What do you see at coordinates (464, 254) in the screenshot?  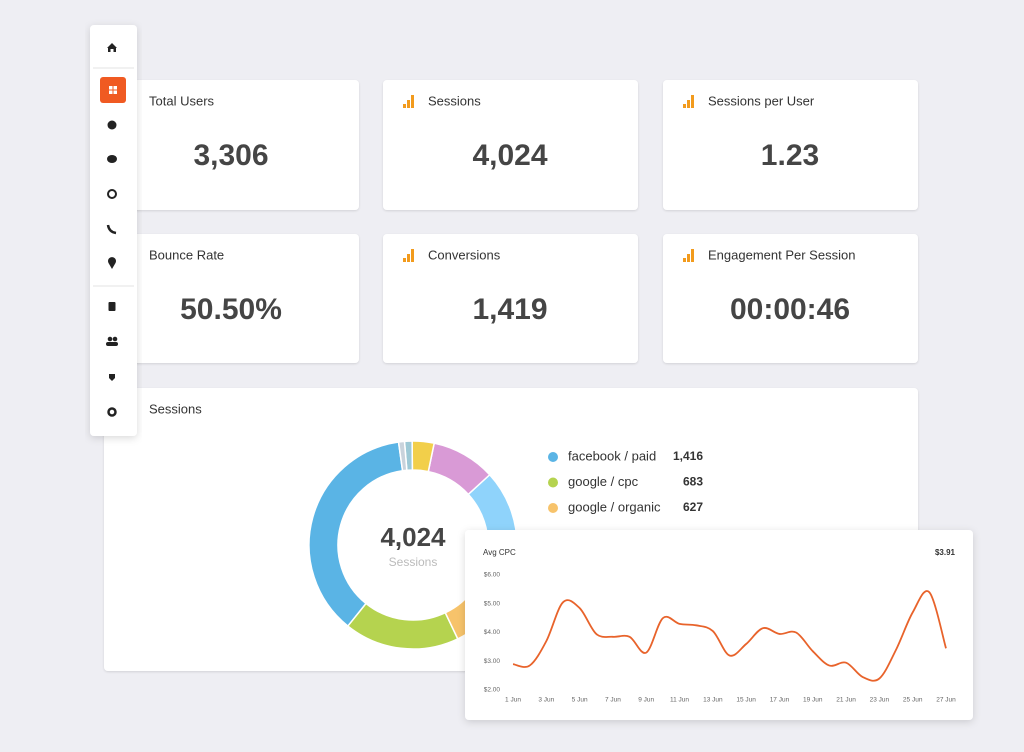 I see `kpi-title: Conversions` at bounding box center [464, 254].